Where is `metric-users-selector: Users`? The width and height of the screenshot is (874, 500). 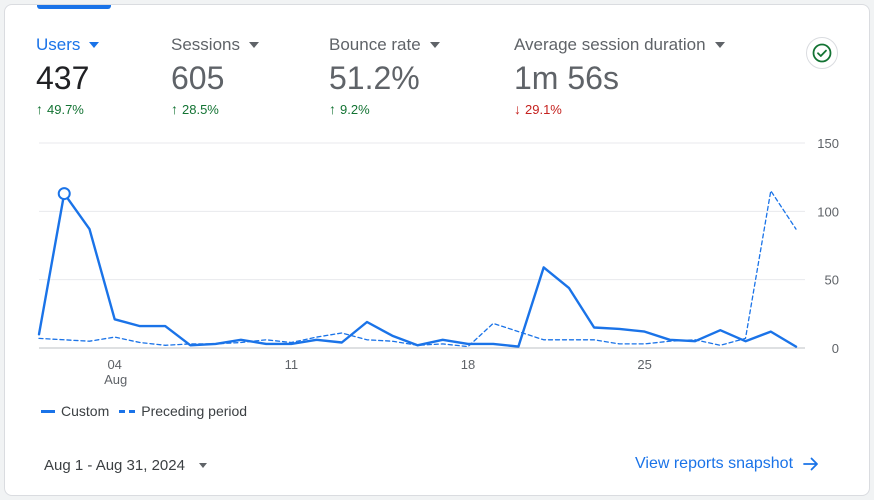
metric-users-selector: Users is located at coordinates (68, 45).